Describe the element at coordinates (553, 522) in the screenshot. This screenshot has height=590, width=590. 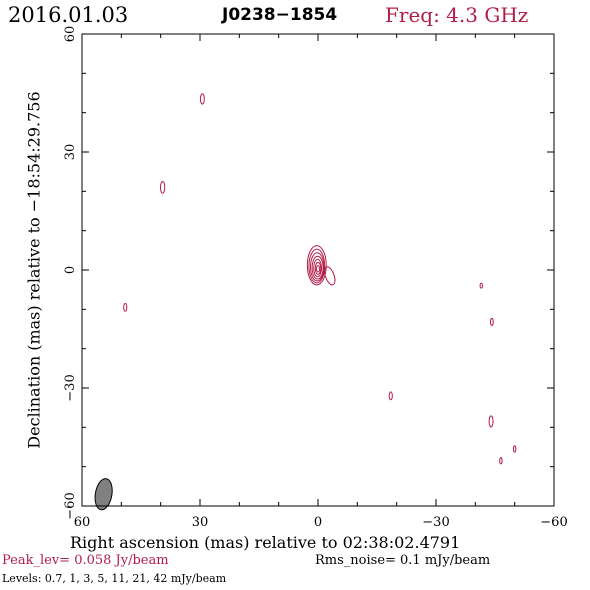
I see `x-tick-label: −60` at that location.